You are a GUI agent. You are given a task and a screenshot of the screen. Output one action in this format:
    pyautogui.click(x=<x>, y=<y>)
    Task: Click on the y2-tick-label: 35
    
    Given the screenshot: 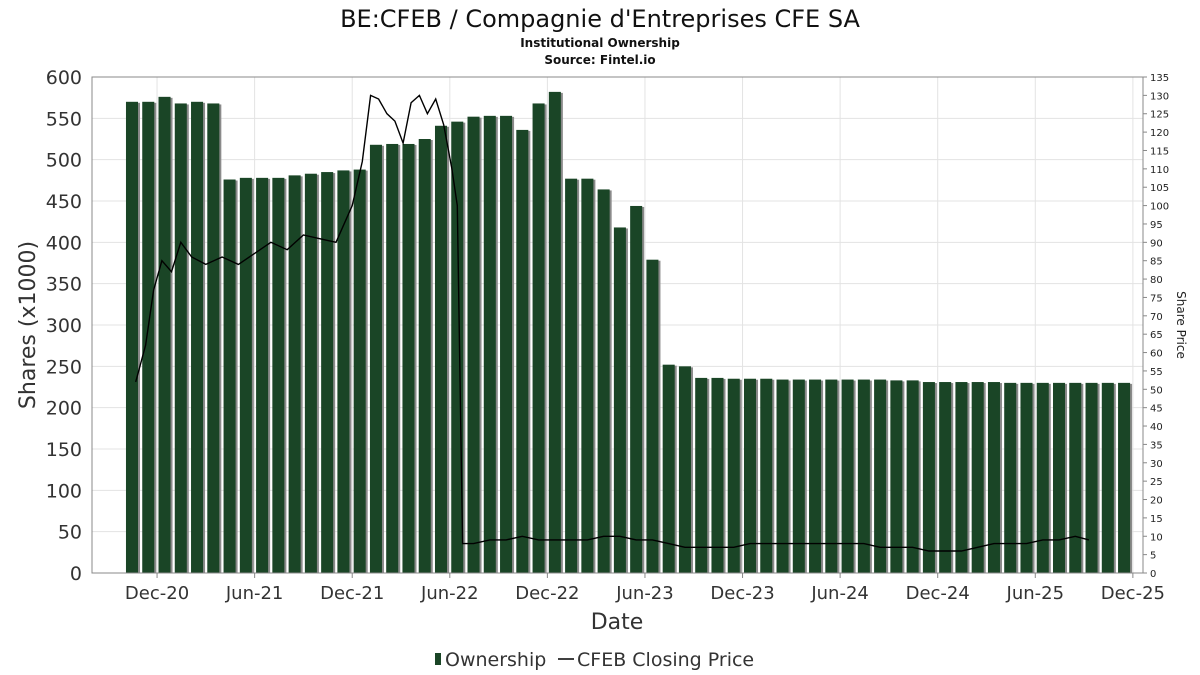 What is the action you would take?
    pyautogui.click(x=1156, y=445)
    